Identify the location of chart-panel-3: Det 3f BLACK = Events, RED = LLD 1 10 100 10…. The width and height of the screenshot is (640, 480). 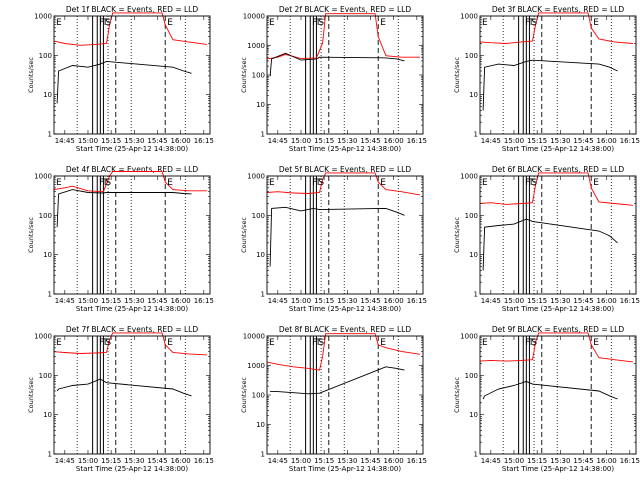
(546, 79).